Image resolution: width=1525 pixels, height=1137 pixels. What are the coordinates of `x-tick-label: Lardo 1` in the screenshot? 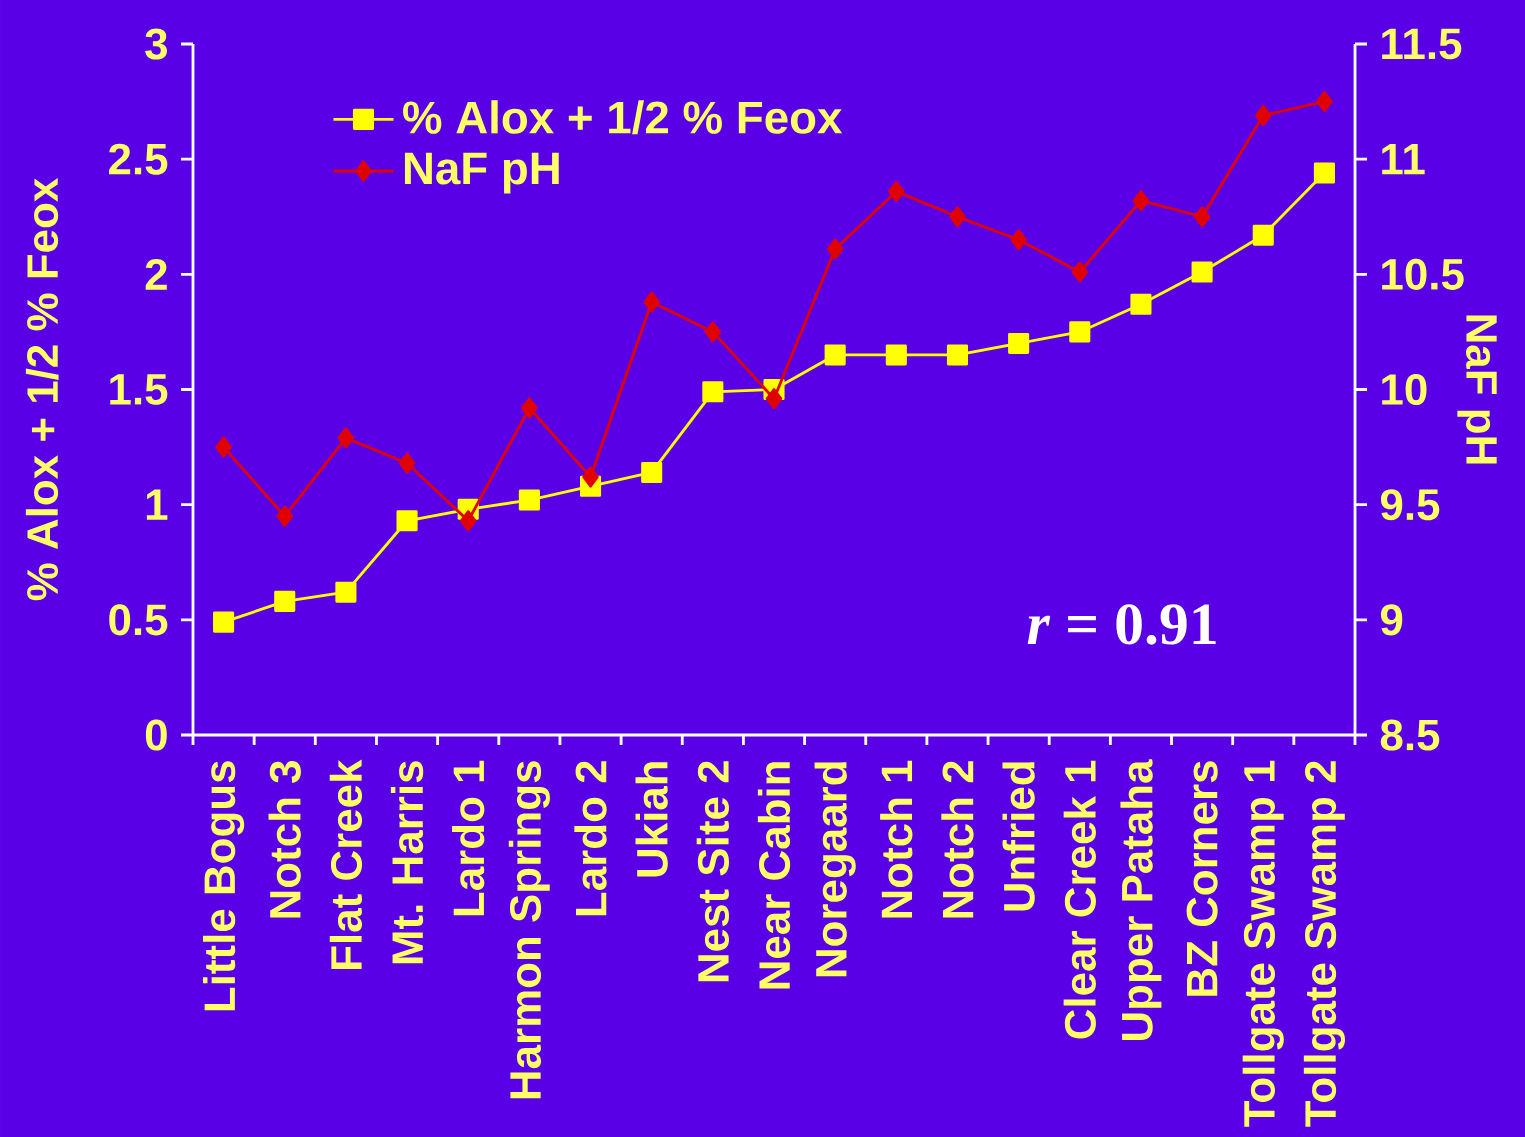 It's located at (468, 838).